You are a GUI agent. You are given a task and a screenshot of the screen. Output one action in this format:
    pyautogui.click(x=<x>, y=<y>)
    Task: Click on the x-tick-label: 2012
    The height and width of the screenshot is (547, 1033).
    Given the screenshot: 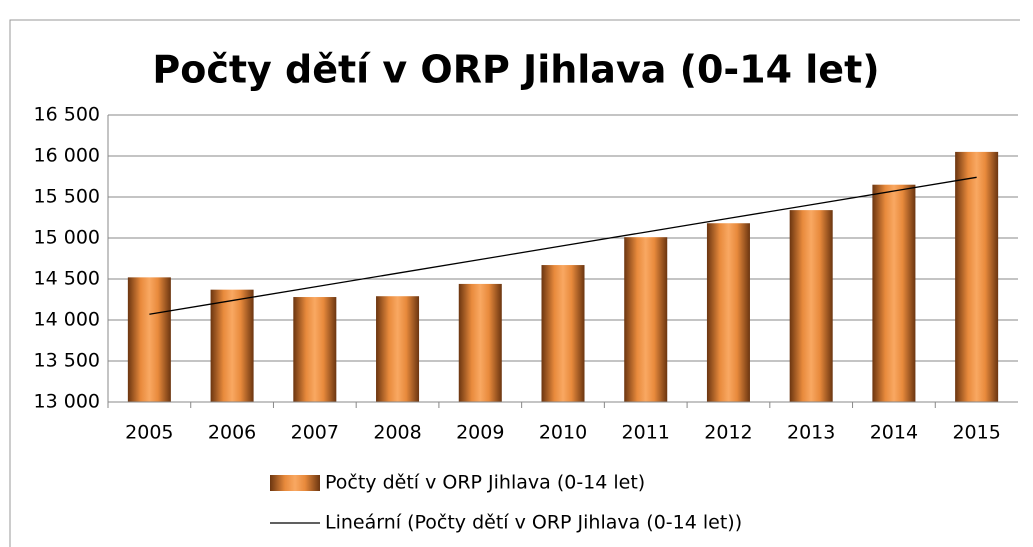 What is the action you would take?
    pyautogui.click(x=728, y=433)
    